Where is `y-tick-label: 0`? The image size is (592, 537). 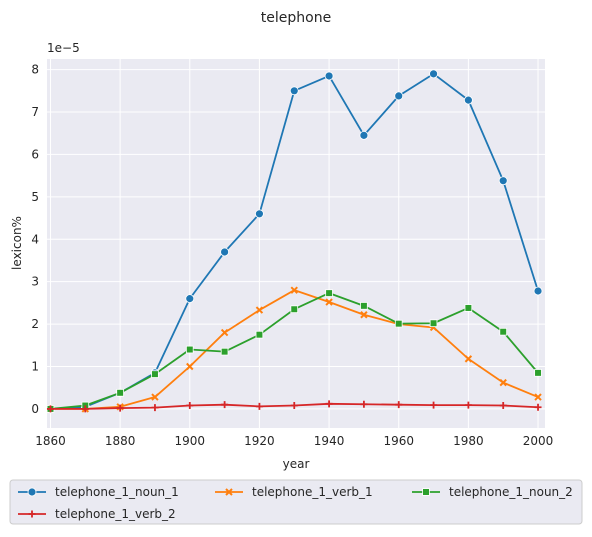 y-tick-label: 0 is located at coordinates (35, 409).